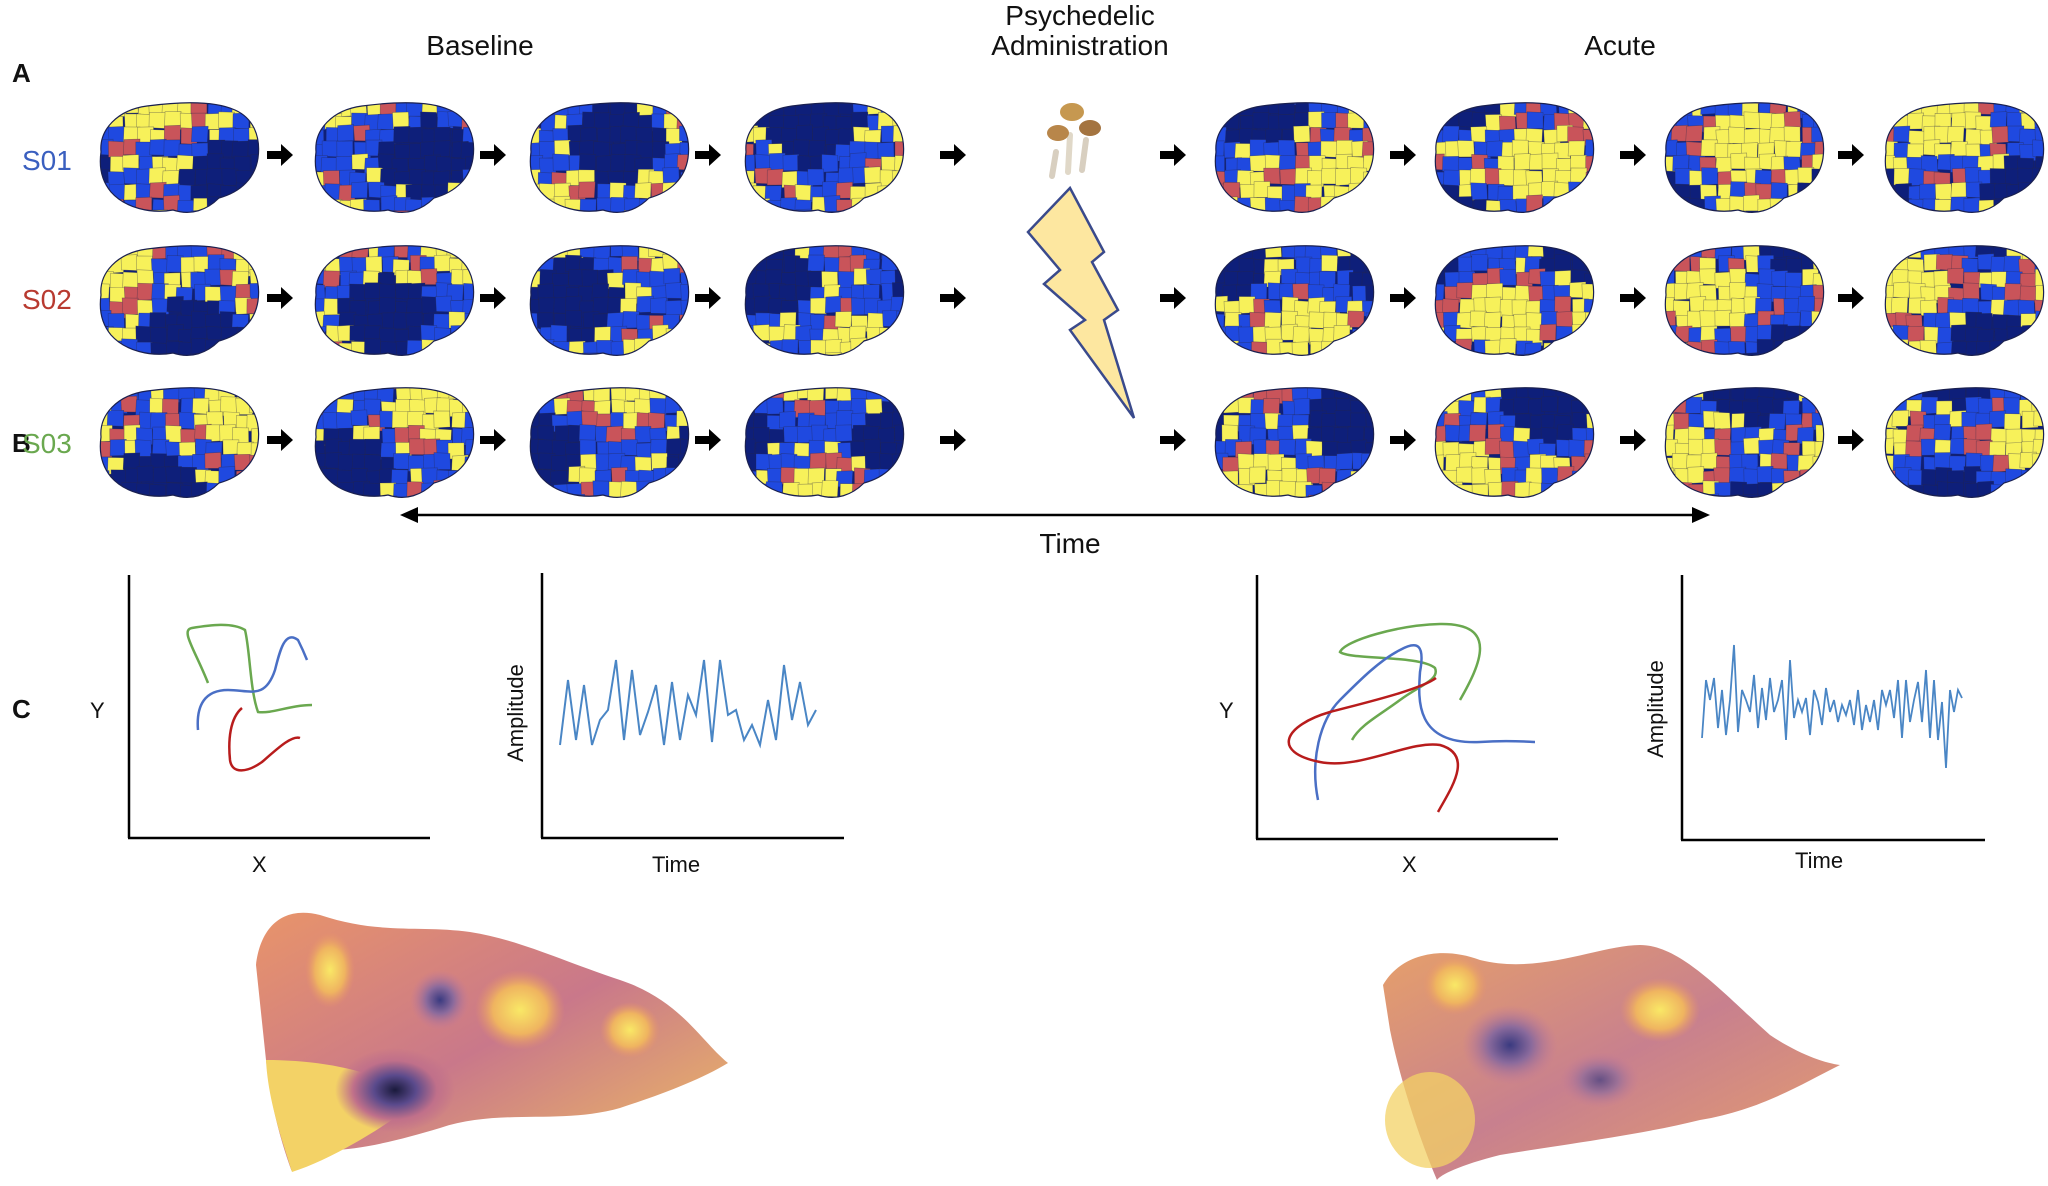 This screenshot has height=1186, width=2048. I want to click on brain-map-row2-col6, so click(1514, 300).